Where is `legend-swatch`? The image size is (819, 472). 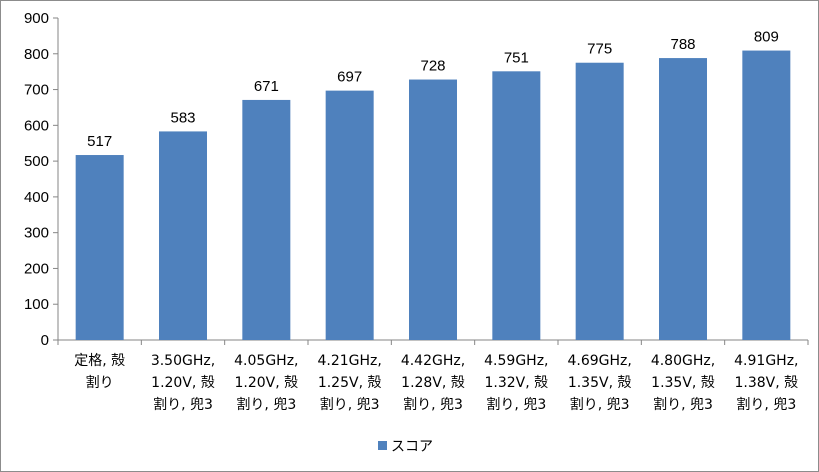 legend-swatch is located at coordinates (382, 445).